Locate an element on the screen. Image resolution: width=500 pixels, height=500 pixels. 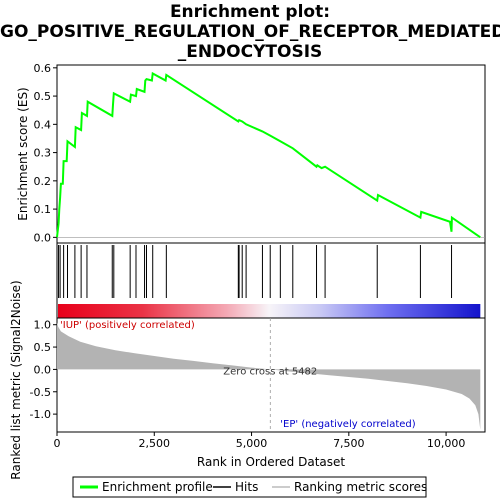
title-line-1: Enrichment plot: is located at coordinates (250, 12).